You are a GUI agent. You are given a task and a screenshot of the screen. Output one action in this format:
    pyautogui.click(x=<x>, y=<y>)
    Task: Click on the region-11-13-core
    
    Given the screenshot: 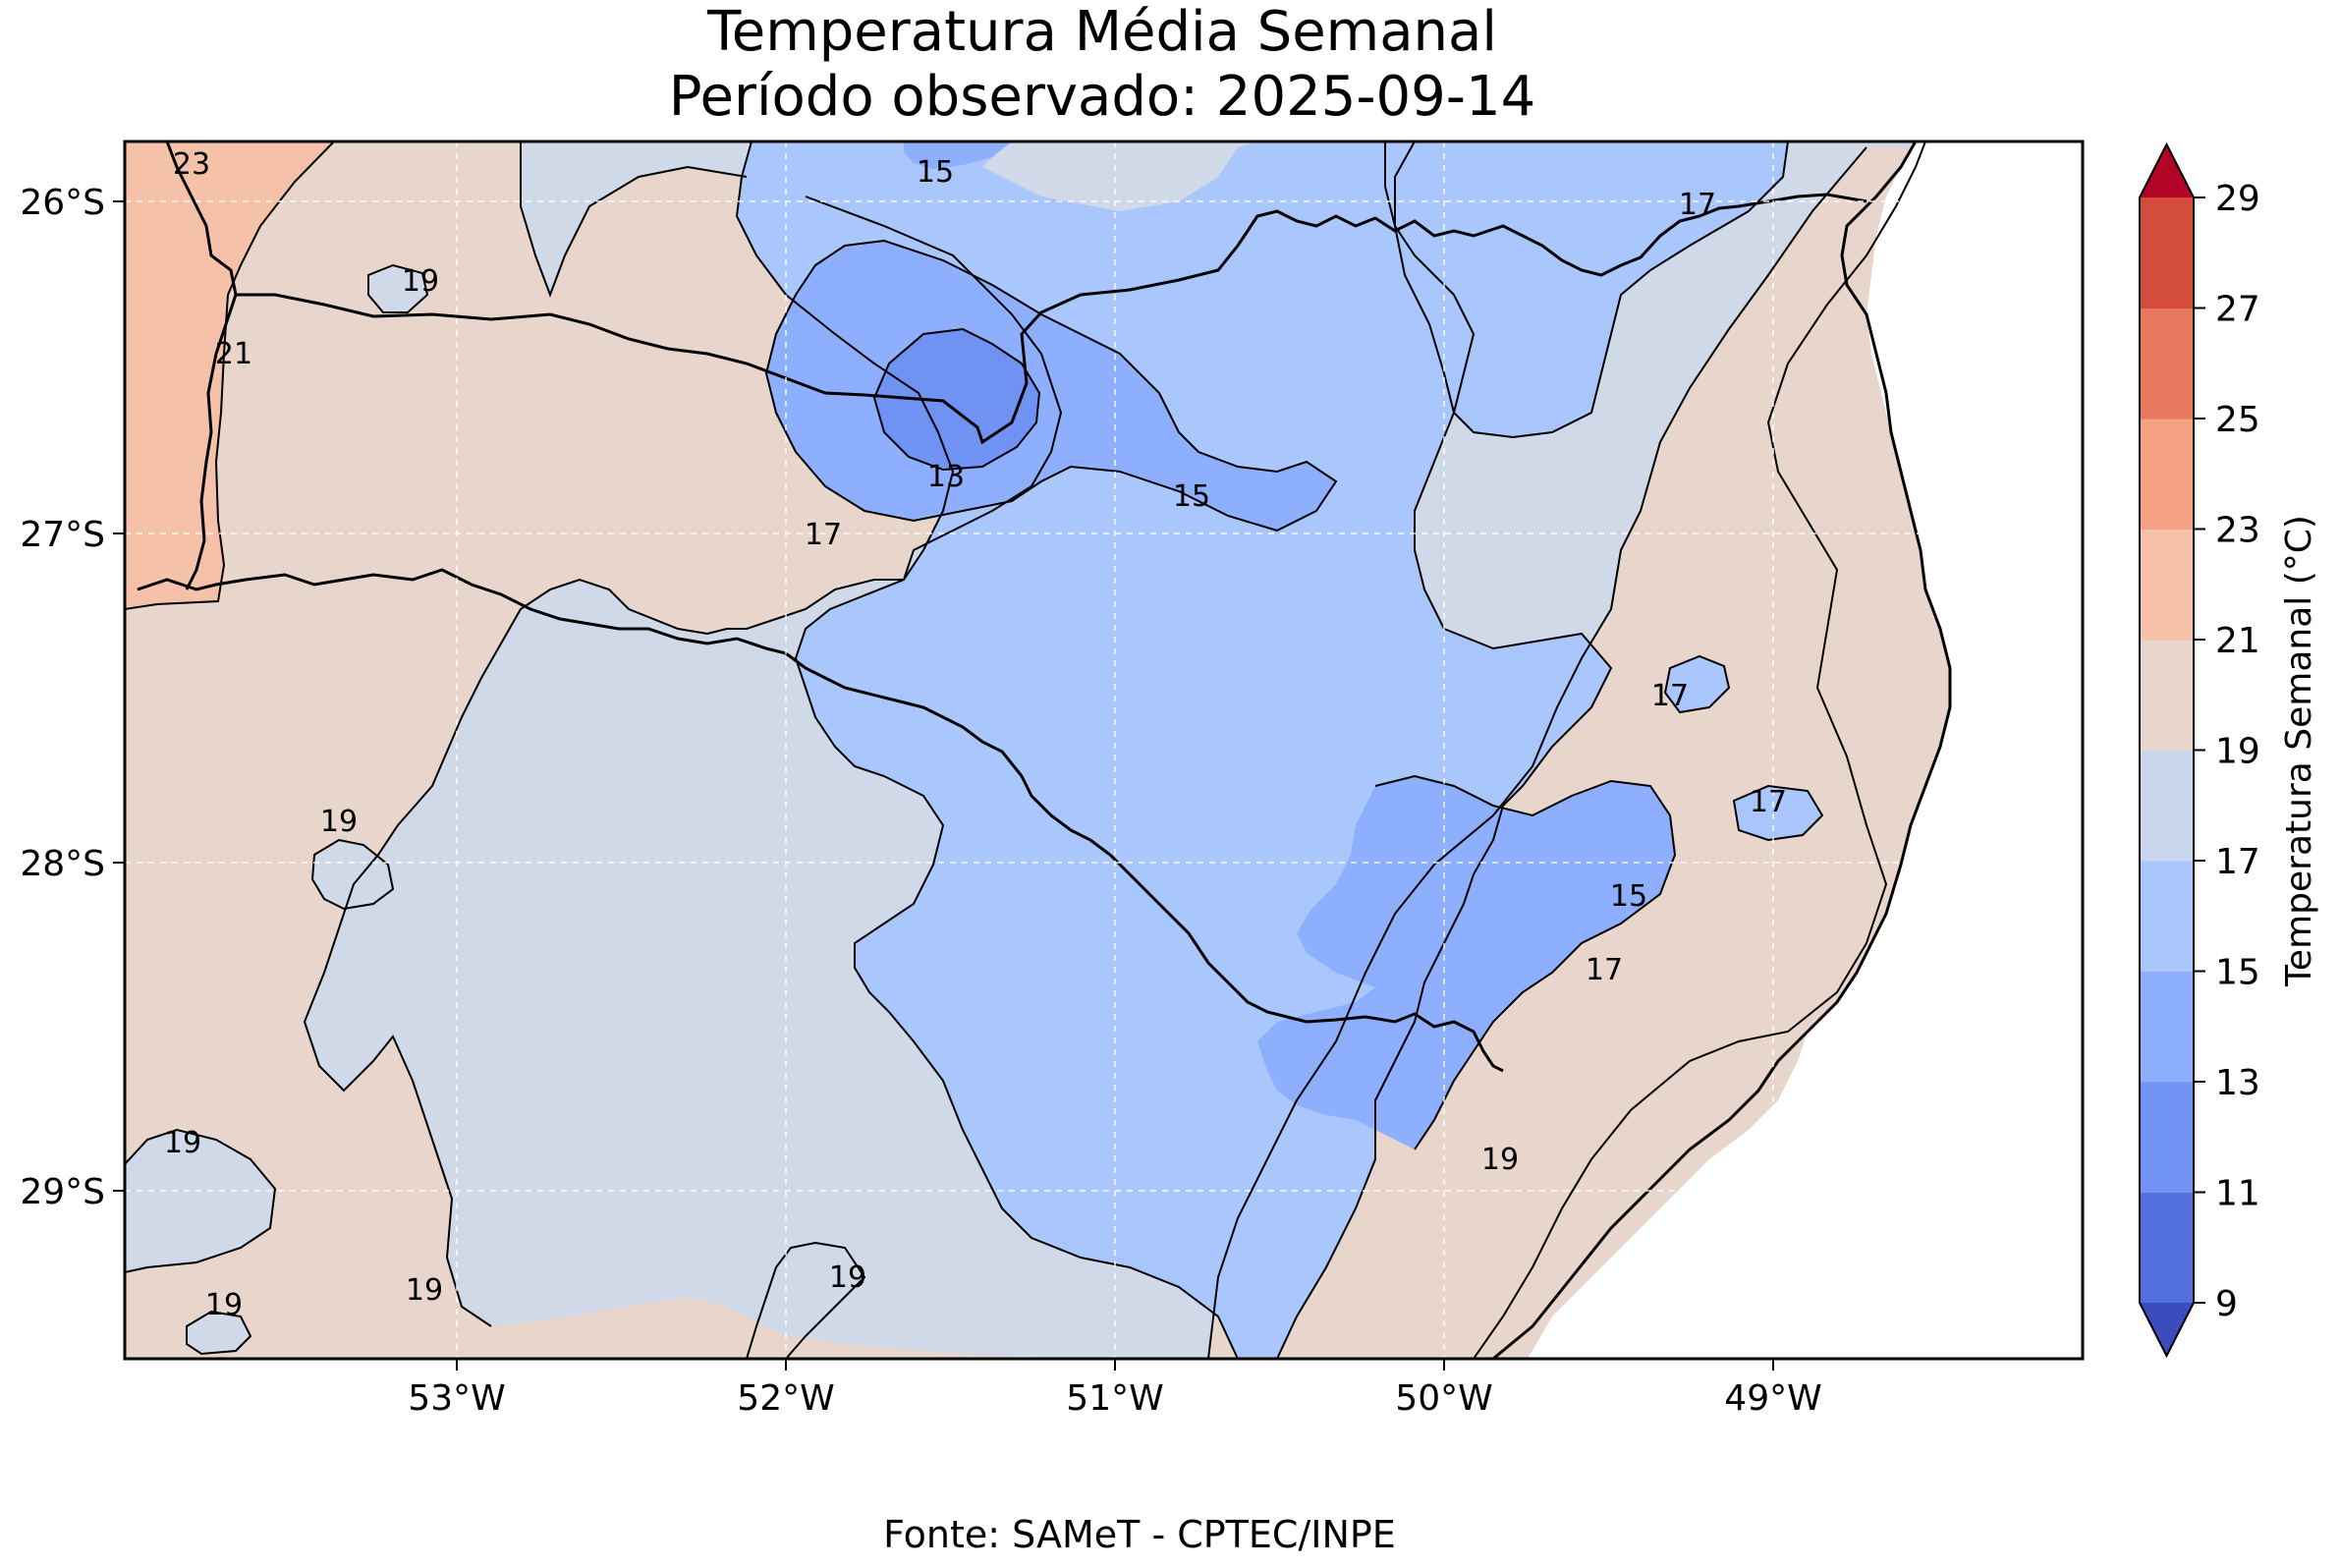 What is the action you would take?
    pyautogui.click(x=956, y=399)
    